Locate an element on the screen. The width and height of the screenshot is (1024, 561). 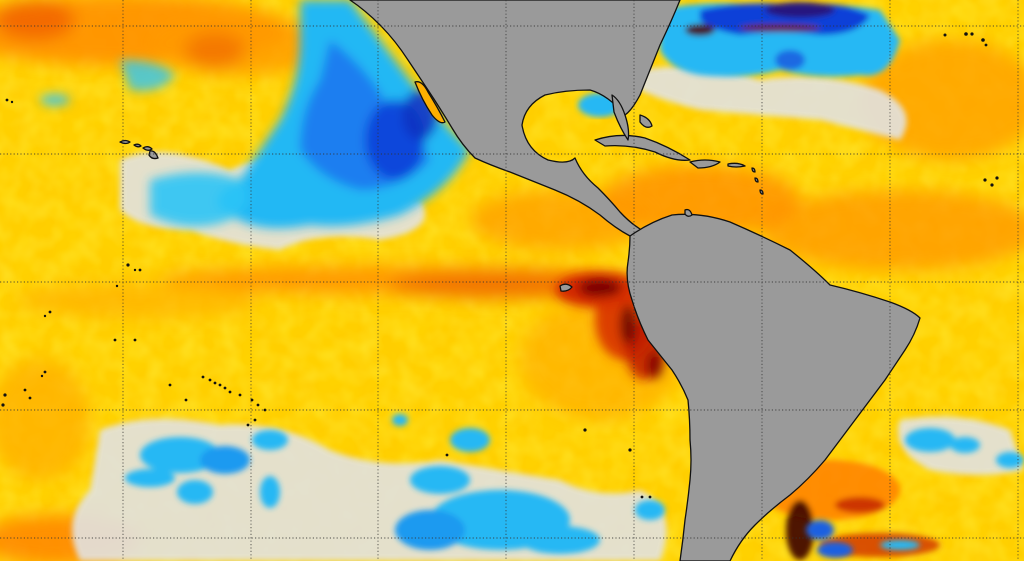
lesser-antilles is located at coordinates (757, 181).